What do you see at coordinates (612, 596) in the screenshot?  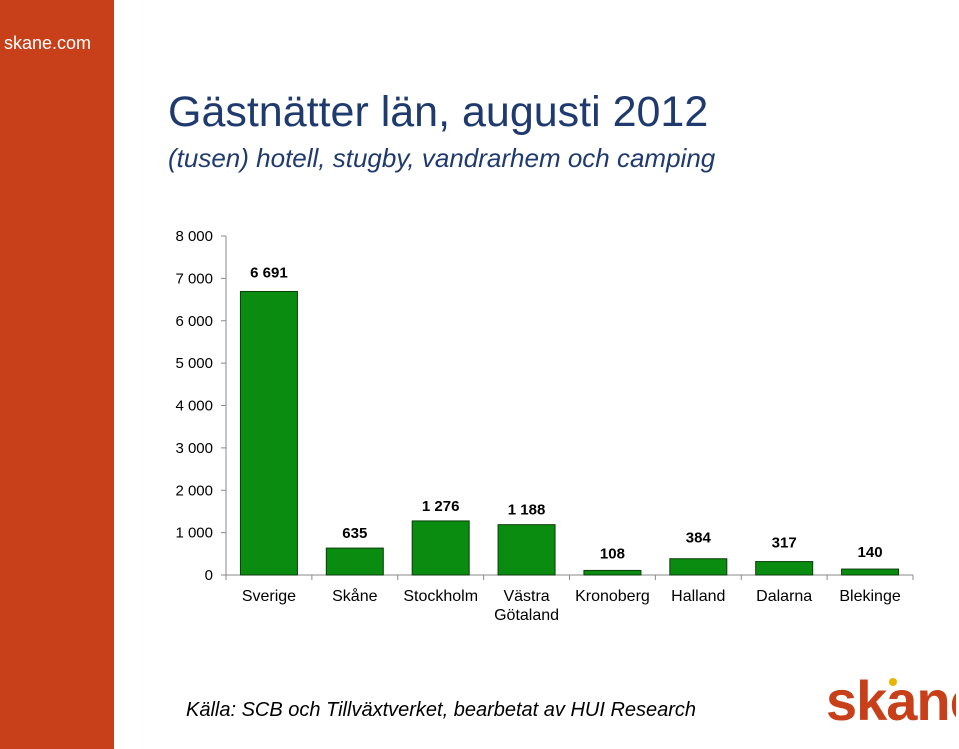 I see `category-label-4: Kronoberg` at bounding box center [612, 596].